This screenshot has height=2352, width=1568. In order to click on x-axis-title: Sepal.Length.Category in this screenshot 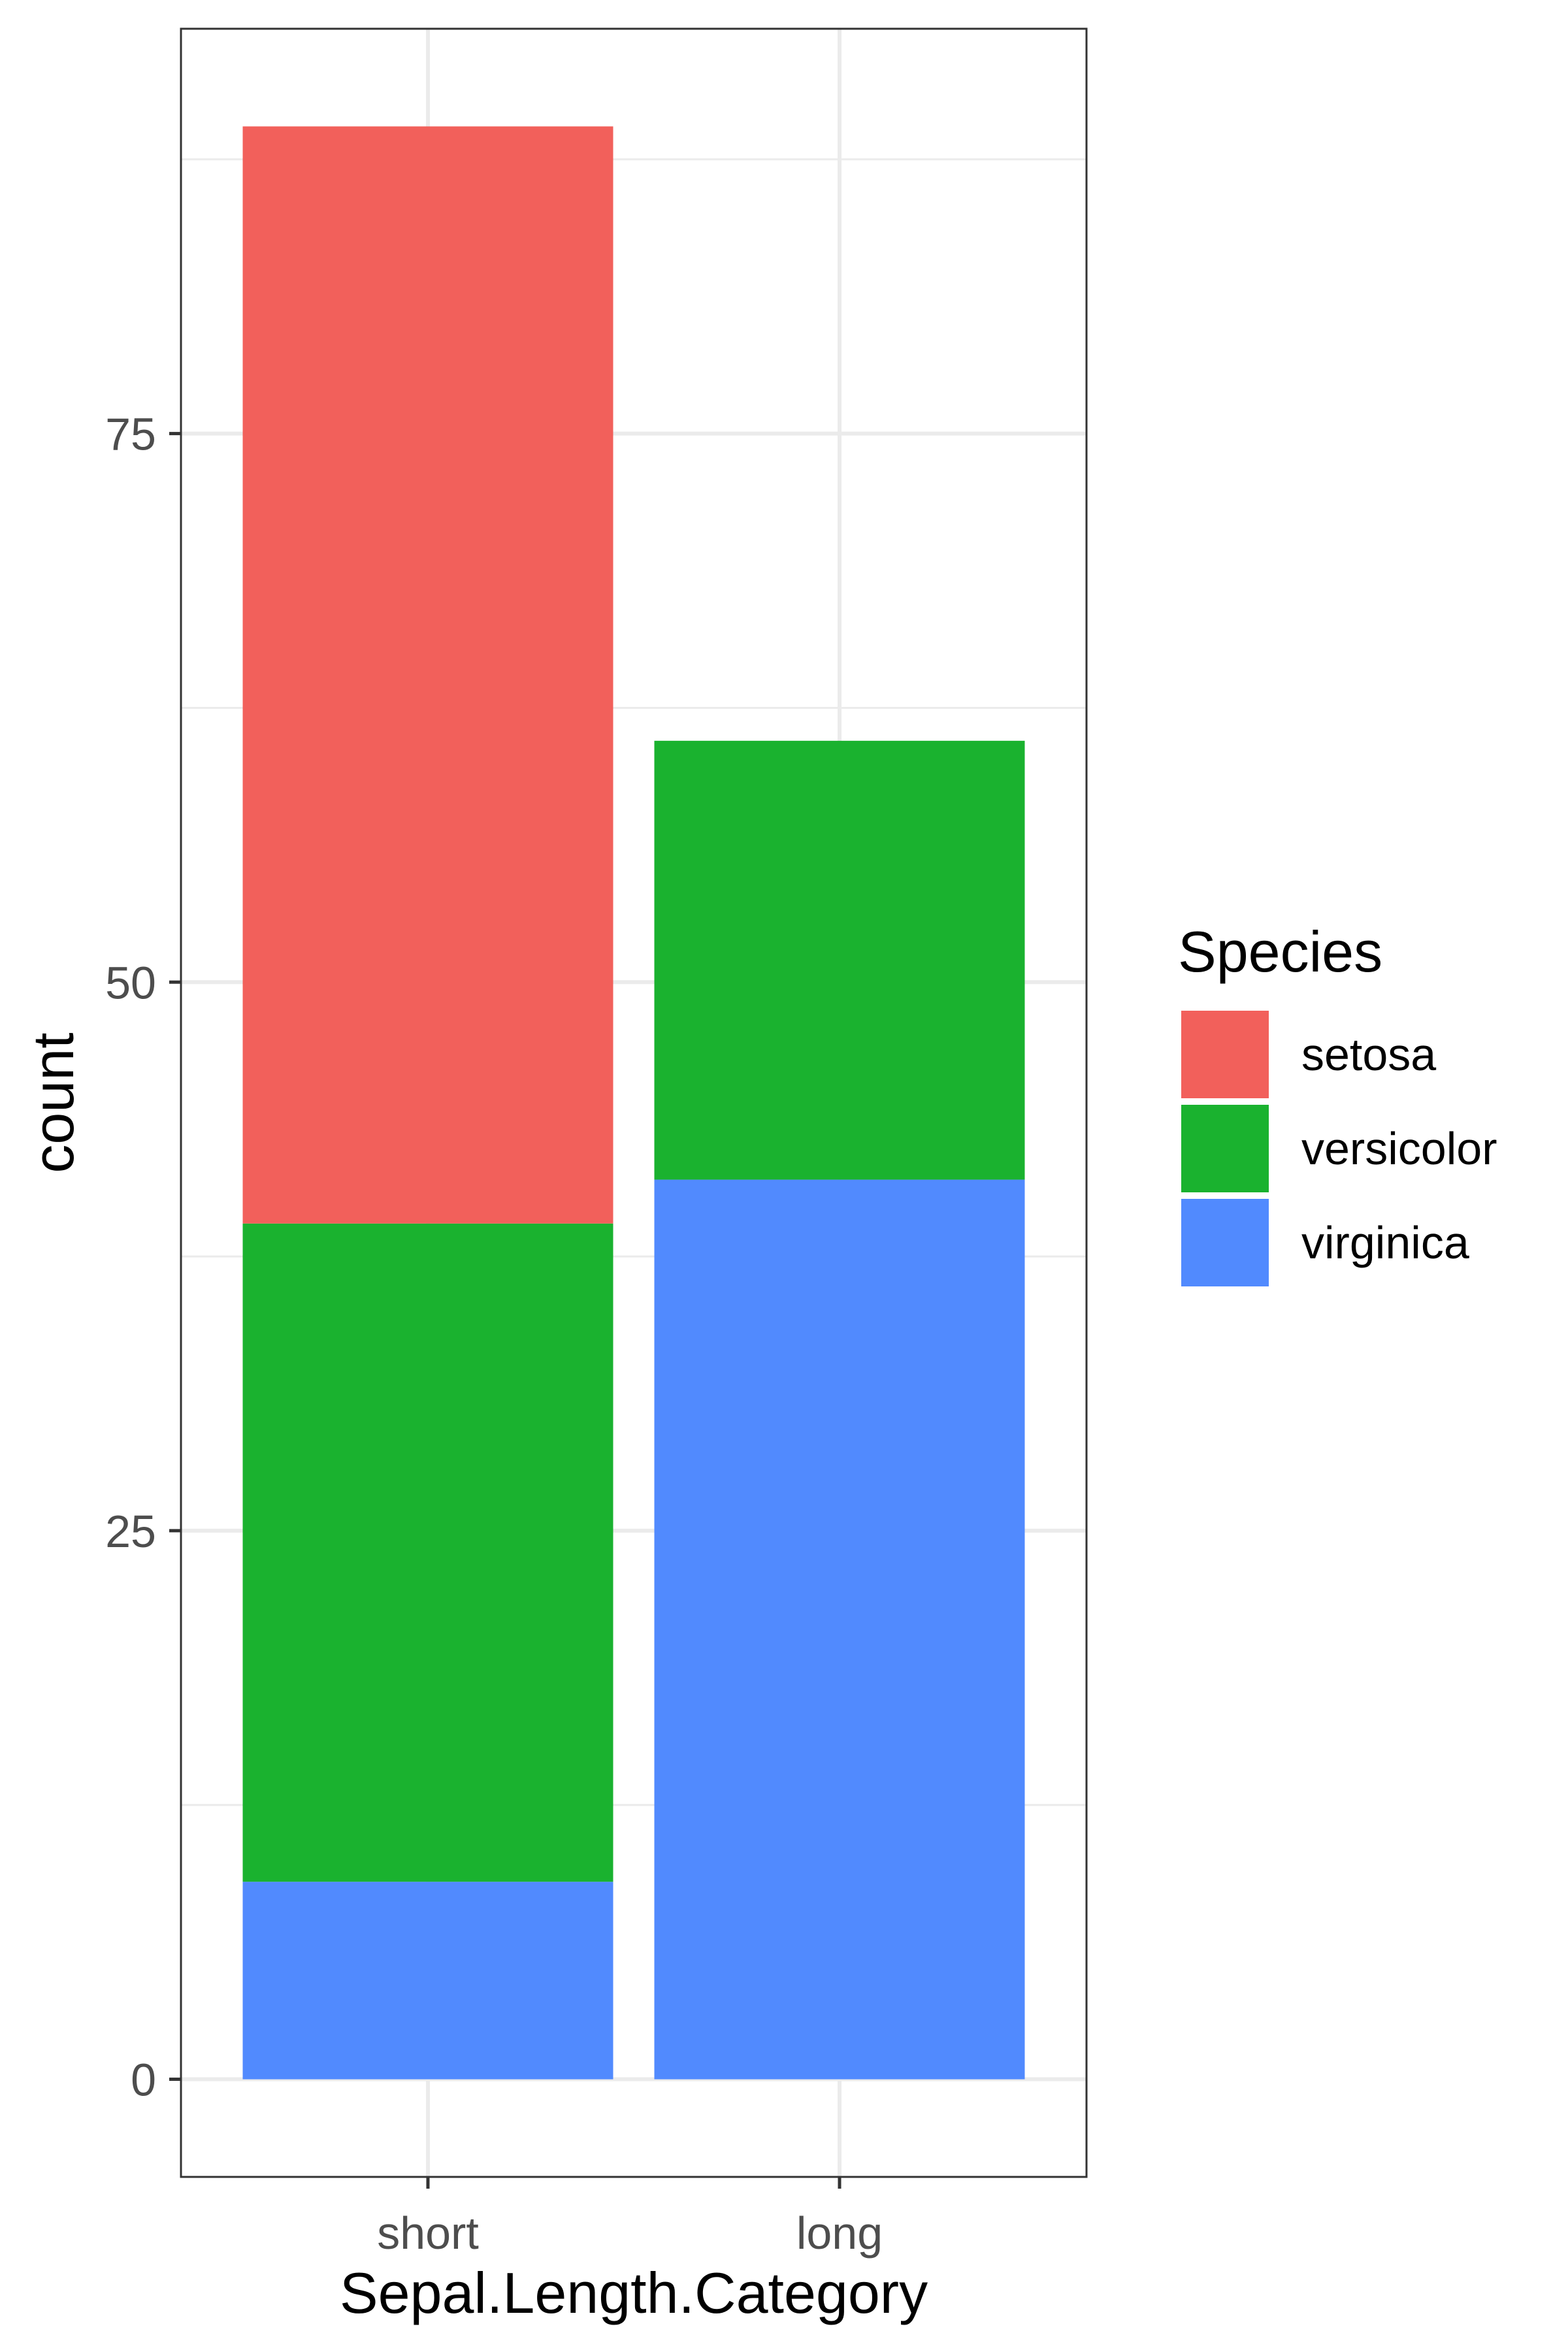, I will do `click(634, 2293)`.